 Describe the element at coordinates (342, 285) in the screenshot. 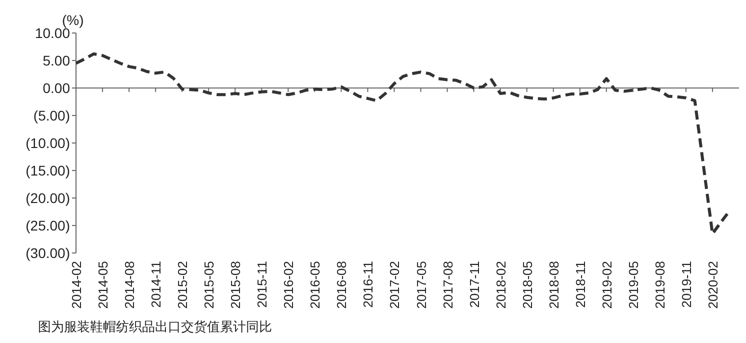

I see `x-tick-label: 2016-08` at that location.